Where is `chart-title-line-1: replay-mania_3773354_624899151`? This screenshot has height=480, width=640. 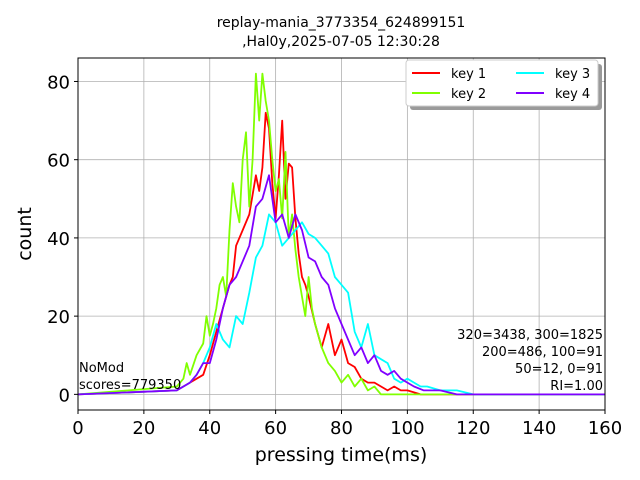
chart-title-line-1: replay-mania_3773354_624899151 is located at coordinates (341, 23).